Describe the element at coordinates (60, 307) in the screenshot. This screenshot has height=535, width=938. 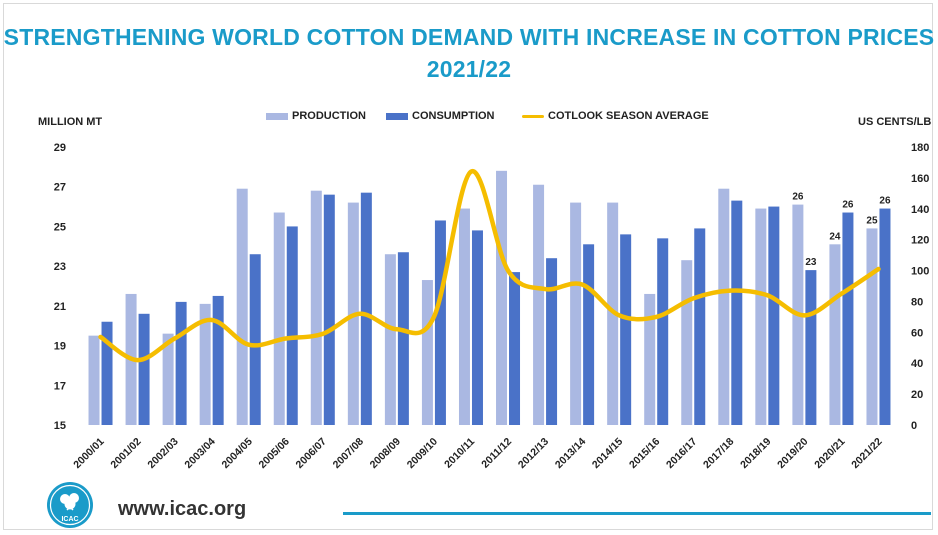
I see `left-axis-tick-label: 21` at that location.